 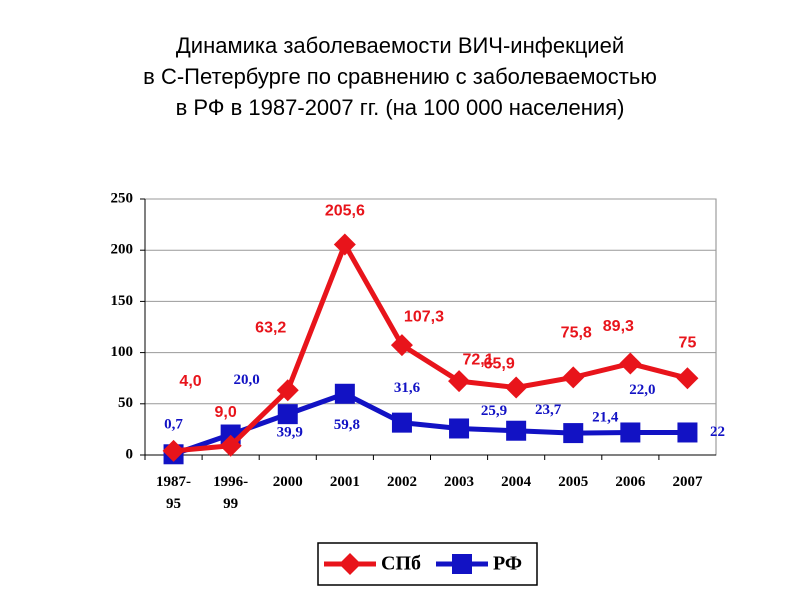 I want to click on value-label: 31,6, so click(x=407, y=388).